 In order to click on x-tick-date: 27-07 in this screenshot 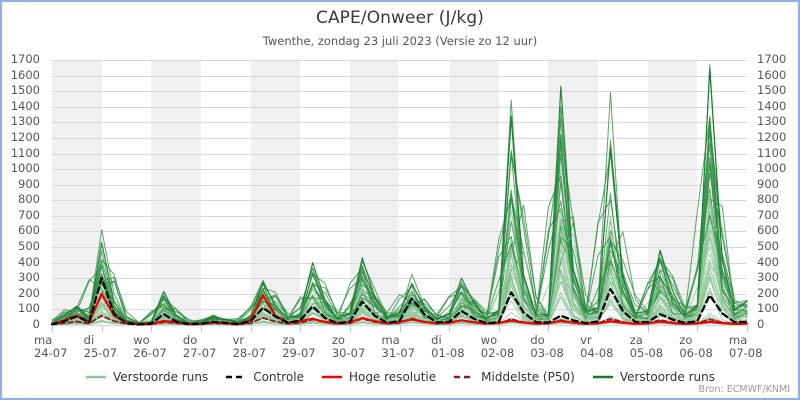, I will do `click(199, 353)`.